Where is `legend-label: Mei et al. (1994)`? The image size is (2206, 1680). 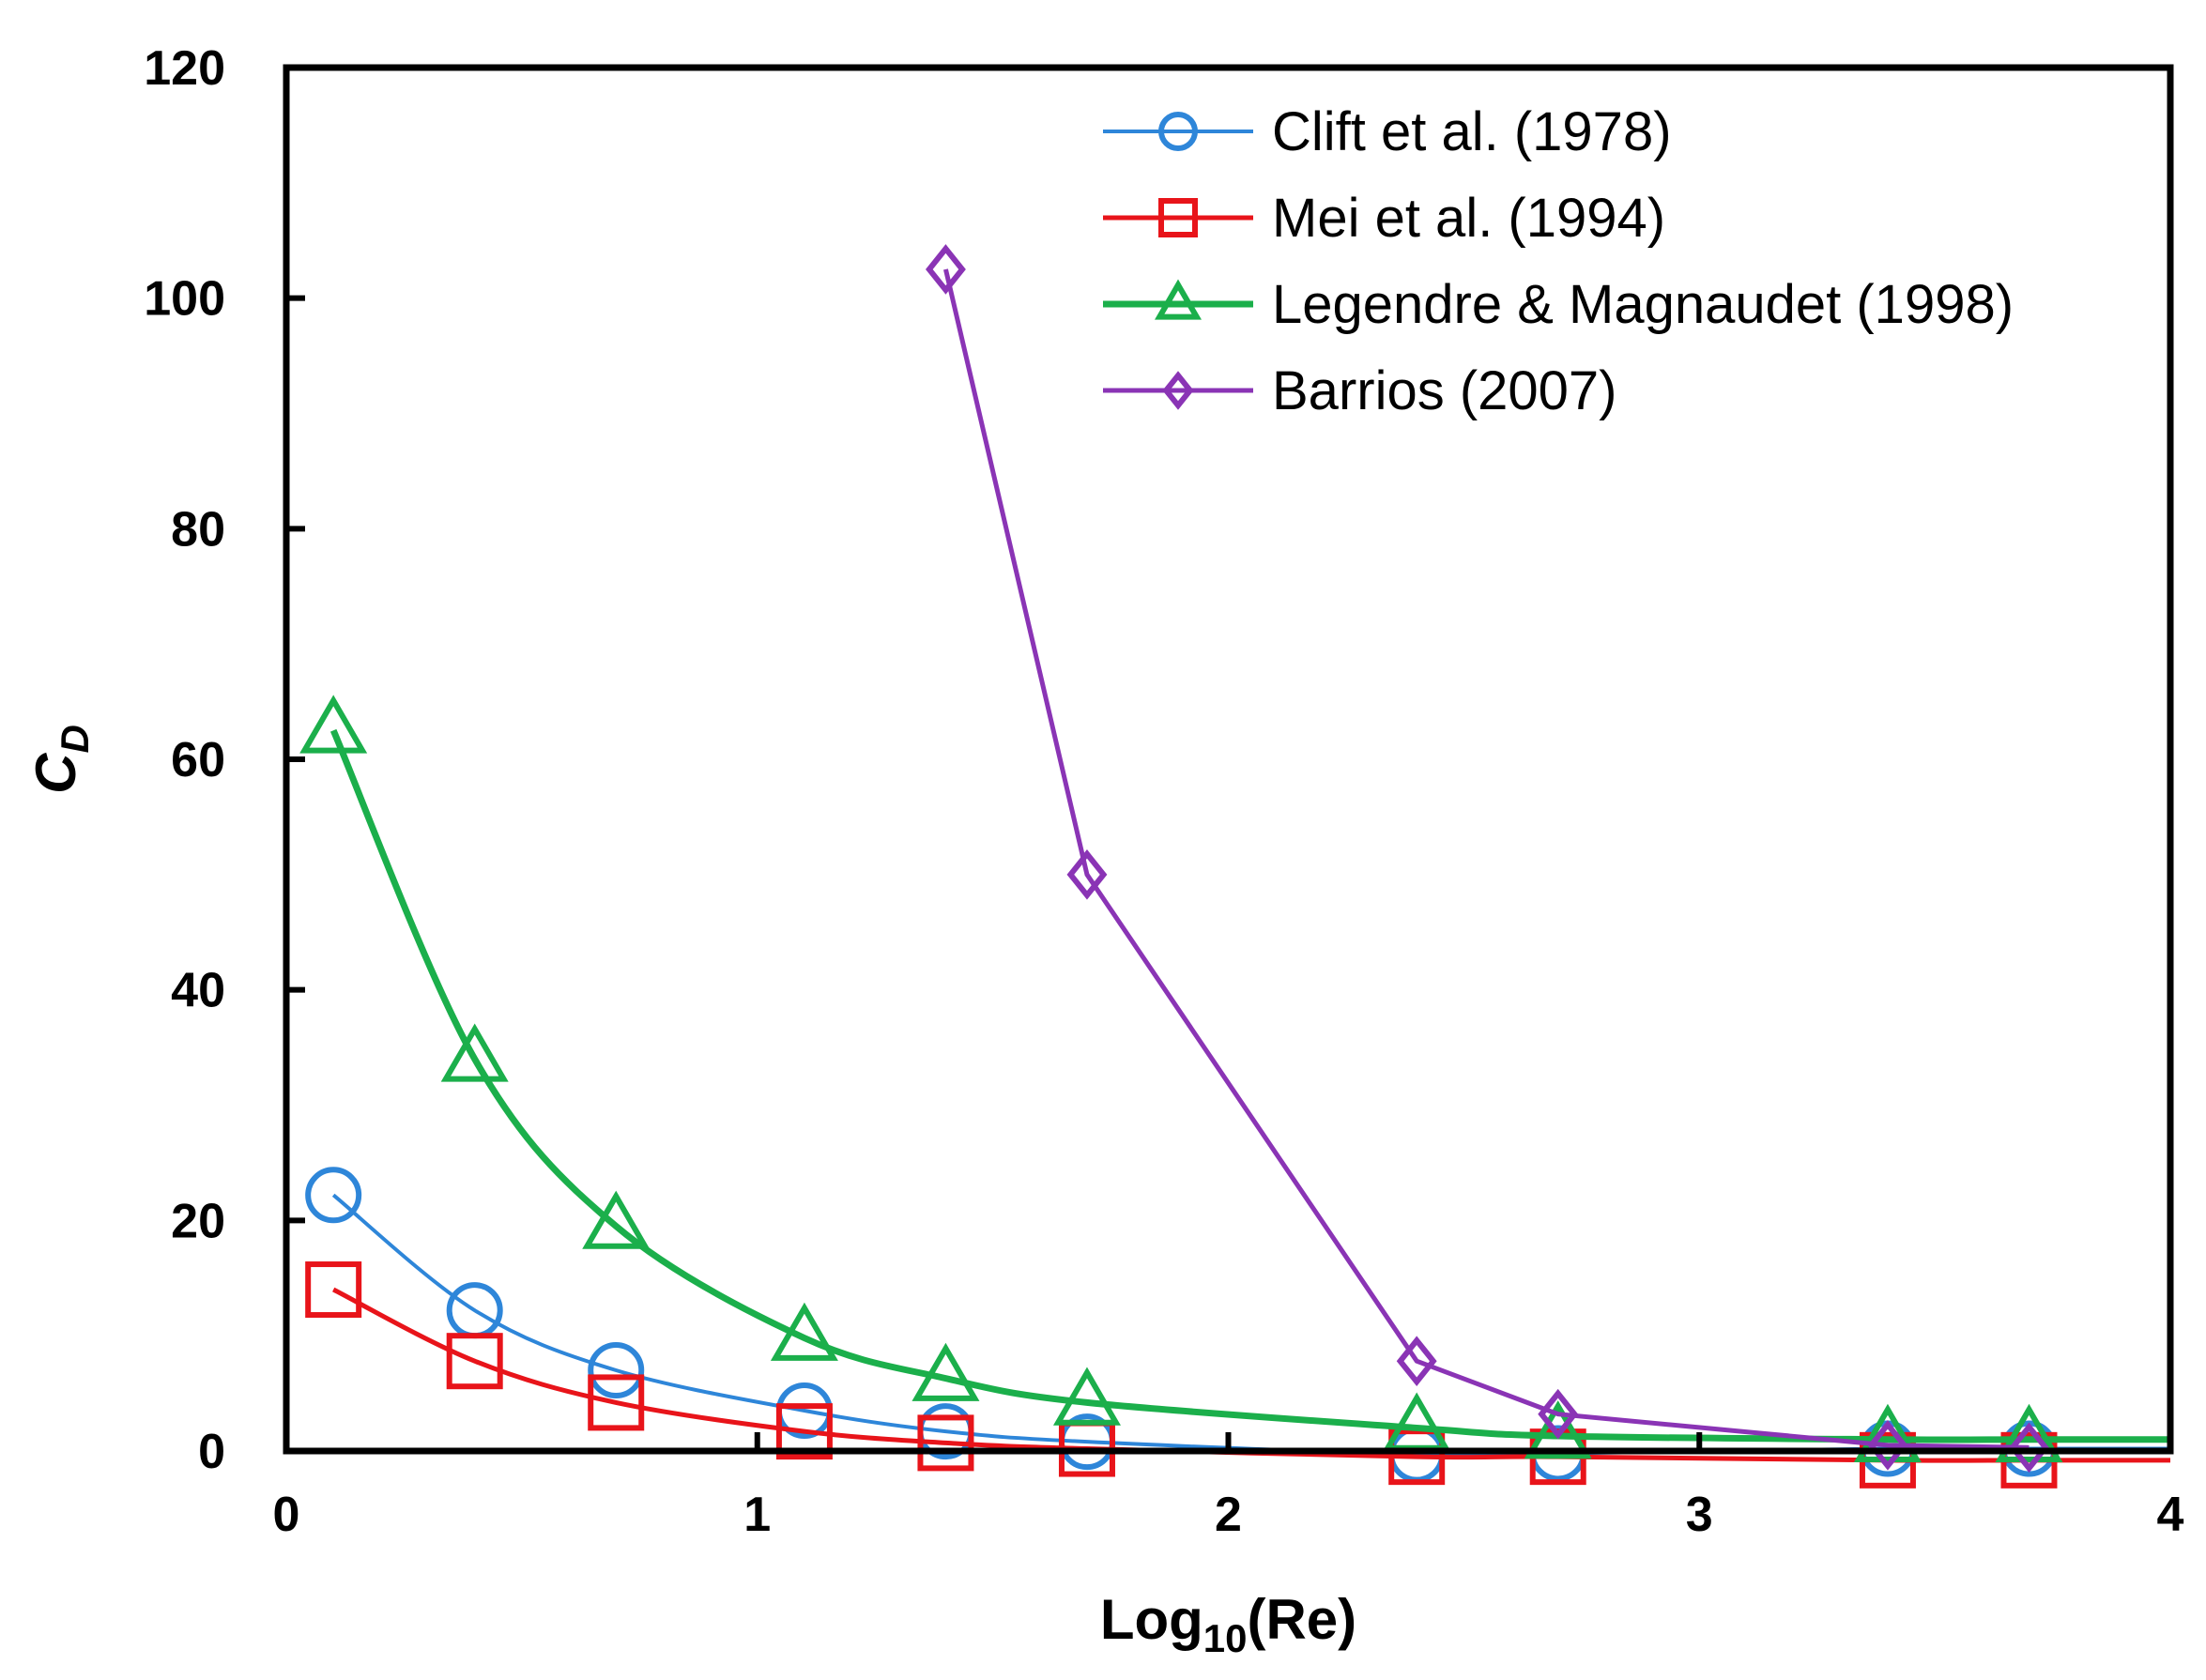
legend-label: Mei et al. (1994) is located at coordinates (1468, 218).